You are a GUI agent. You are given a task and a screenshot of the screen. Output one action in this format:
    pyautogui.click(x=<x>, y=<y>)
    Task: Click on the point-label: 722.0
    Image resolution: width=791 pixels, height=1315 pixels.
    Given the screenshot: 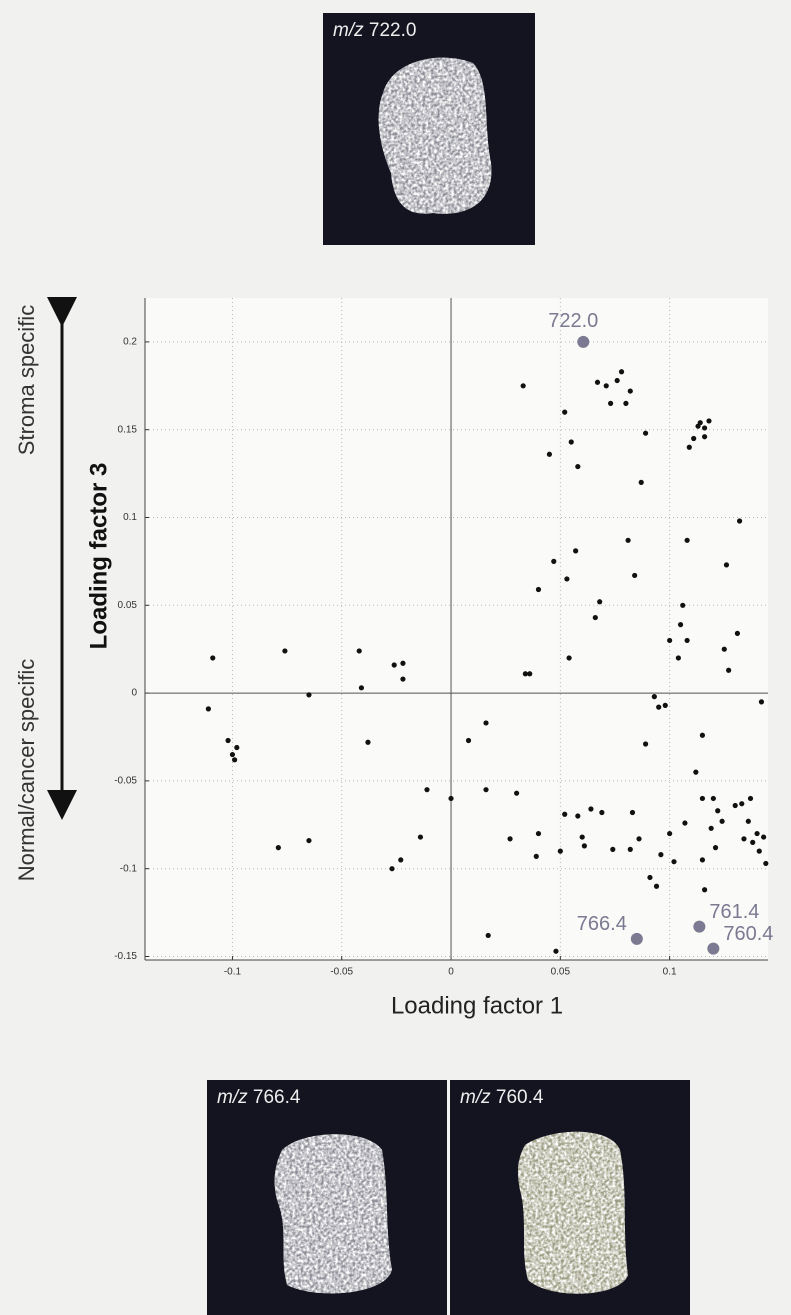 What is the action you would take?
    pyautogui.click(x=573, y=321)
    